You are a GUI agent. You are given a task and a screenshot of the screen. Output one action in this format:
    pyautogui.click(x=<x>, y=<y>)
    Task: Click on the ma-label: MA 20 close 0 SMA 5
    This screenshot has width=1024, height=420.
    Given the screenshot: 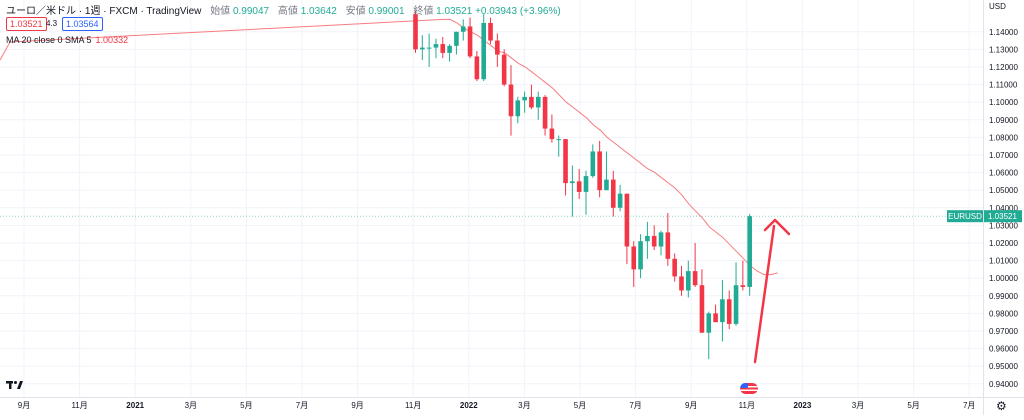 What is the action you would take?
    pyautogui.click(x=49, y=40)
    